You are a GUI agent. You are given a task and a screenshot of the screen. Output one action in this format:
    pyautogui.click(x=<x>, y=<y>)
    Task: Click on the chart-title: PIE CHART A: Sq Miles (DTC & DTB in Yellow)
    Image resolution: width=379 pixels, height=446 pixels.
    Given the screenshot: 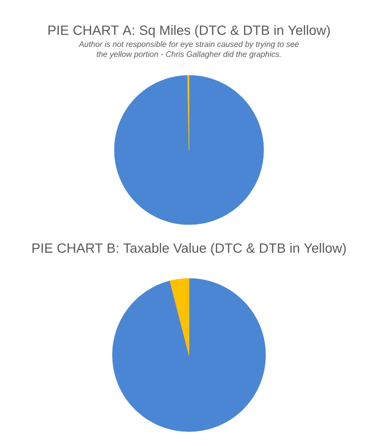 What is the action you would take?
    pyautogui.click(x=189, y=31)
    